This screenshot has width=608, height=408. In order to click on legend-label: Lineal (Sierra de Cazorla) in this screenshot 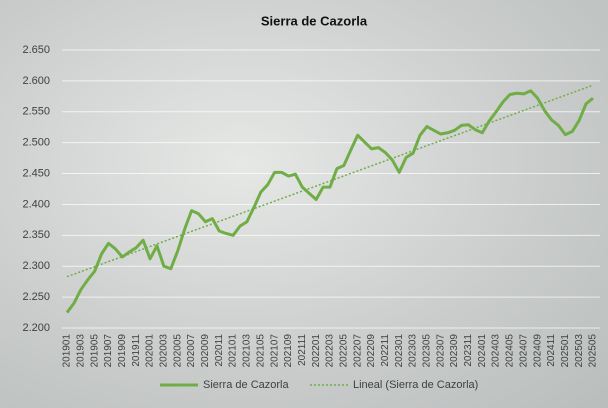, I will do `click(415, 385)`.